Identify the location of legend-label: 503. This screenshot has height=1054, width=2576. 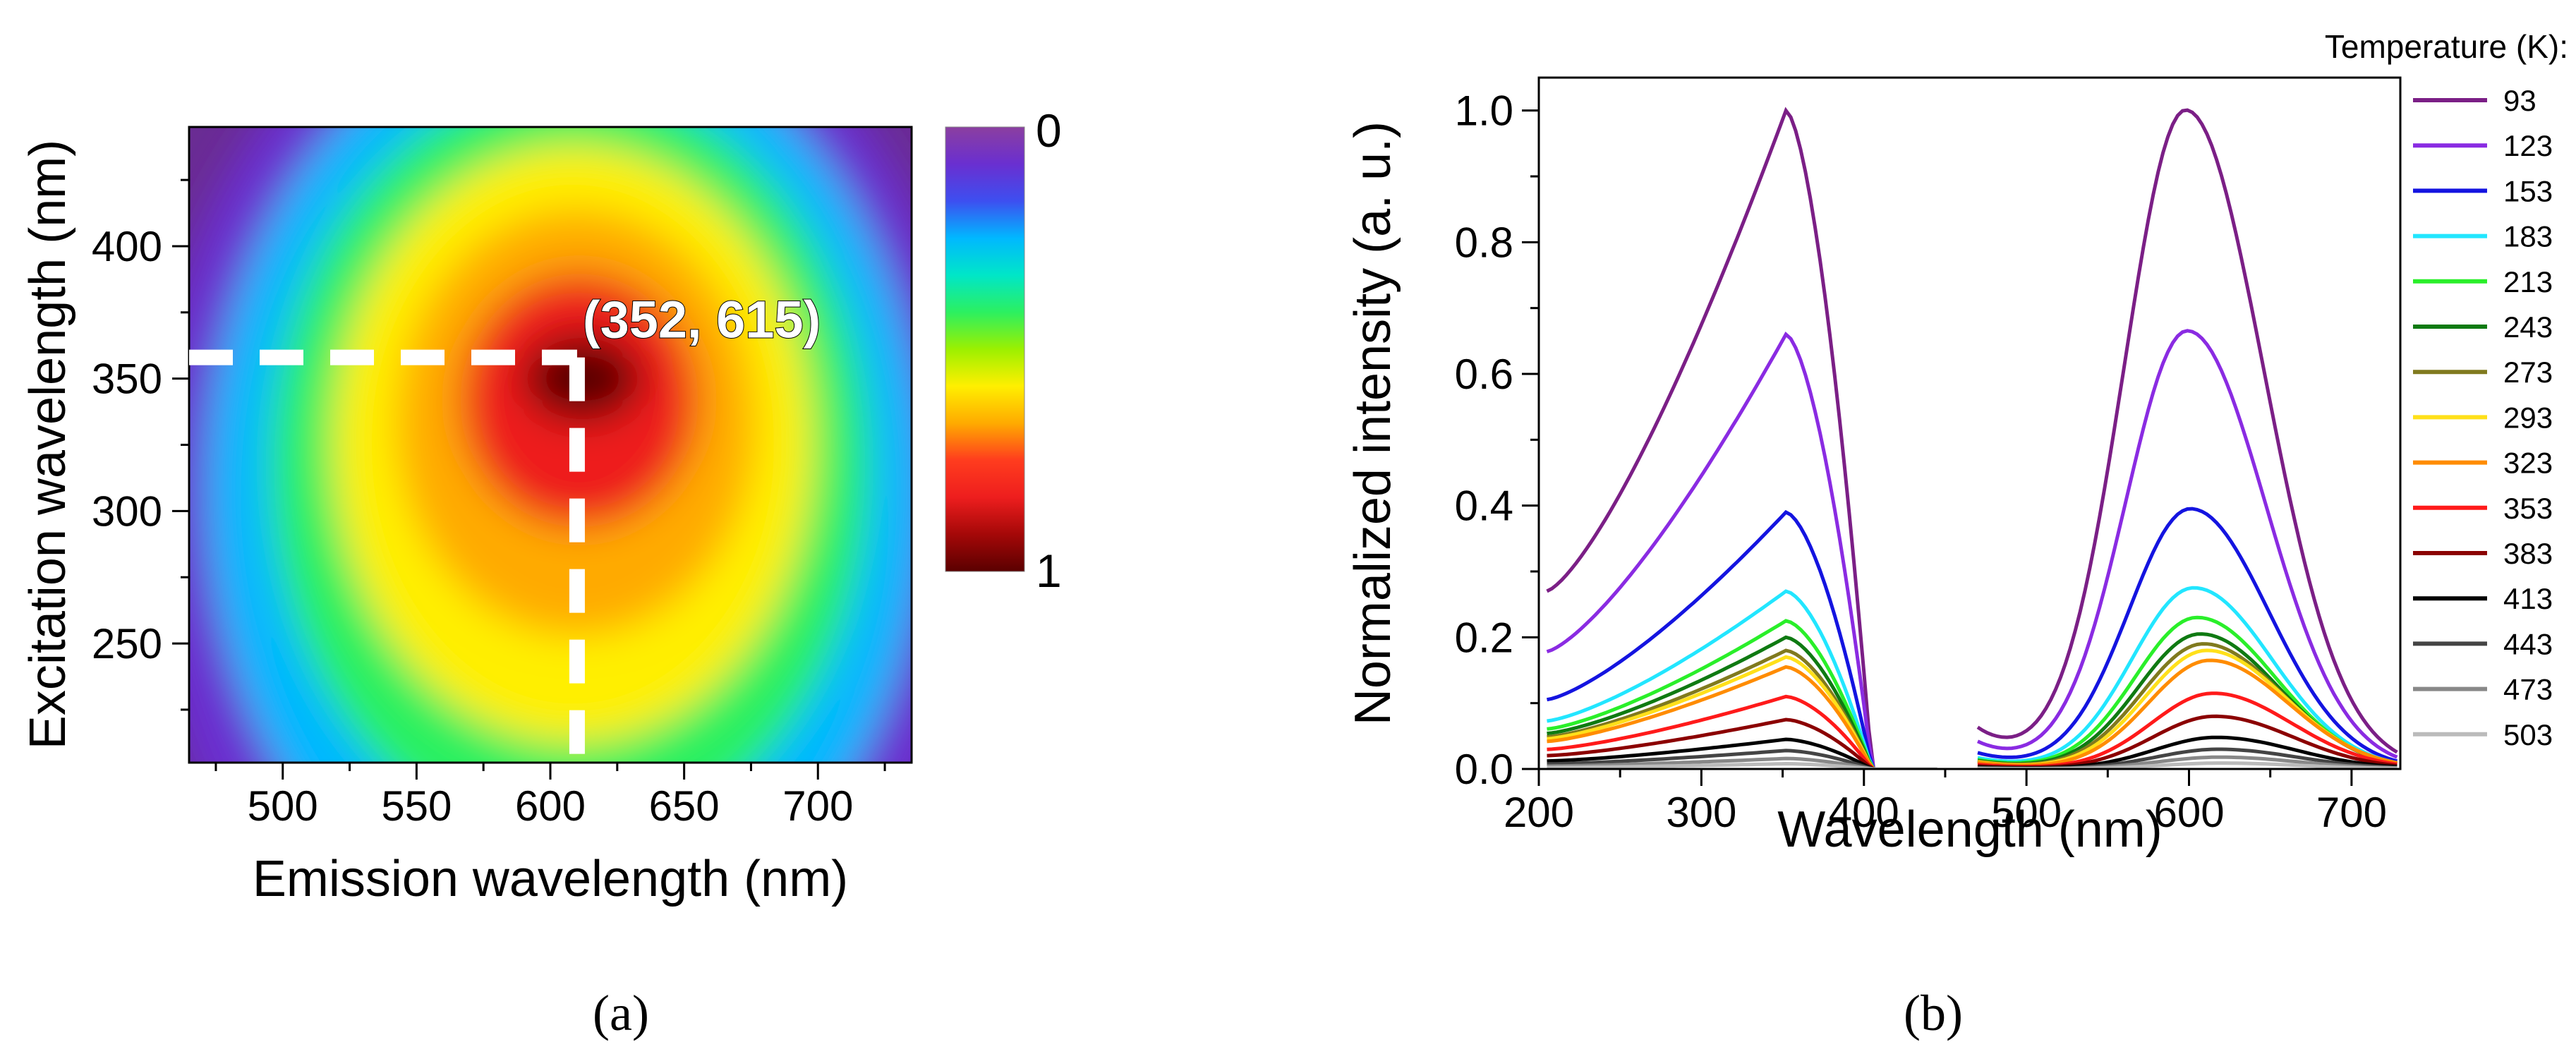
(2528, 735).